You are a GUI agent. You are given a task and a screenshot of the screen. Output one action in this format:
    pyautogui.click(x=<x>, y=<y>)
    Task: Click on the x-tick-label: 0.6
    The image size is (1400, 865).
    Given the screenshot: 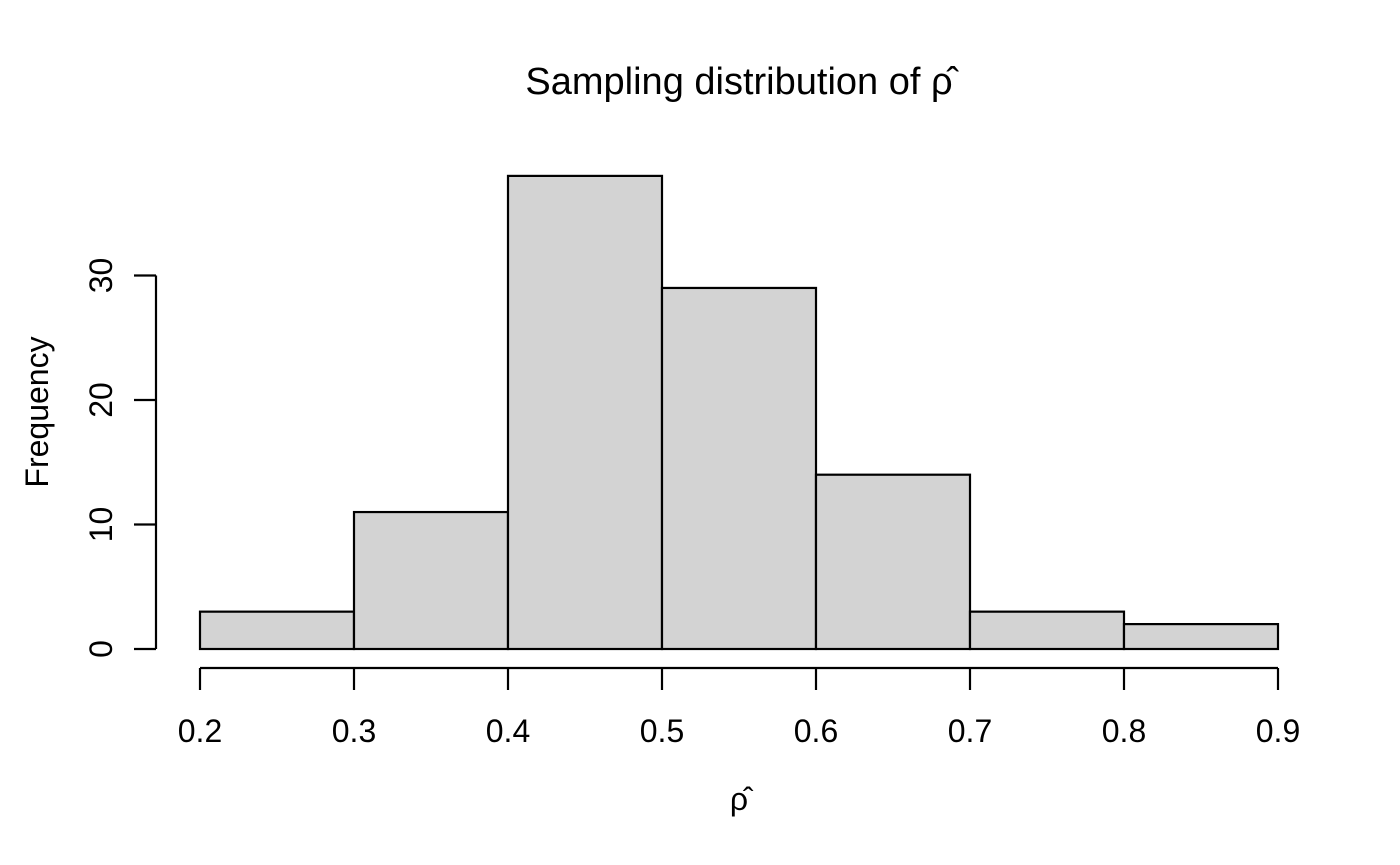 What is the action you would take?
    pyautogui.click(x=816, y=731)
    